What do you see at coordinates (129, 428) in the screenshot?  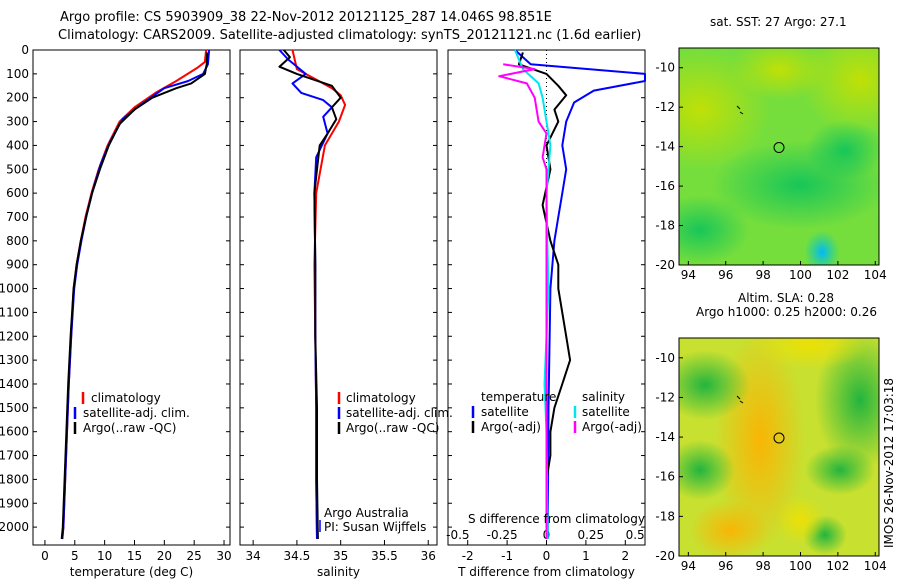 I see `temperature-legend-argo: Argo(..raw -QC)` at bounding box center [129, 428].